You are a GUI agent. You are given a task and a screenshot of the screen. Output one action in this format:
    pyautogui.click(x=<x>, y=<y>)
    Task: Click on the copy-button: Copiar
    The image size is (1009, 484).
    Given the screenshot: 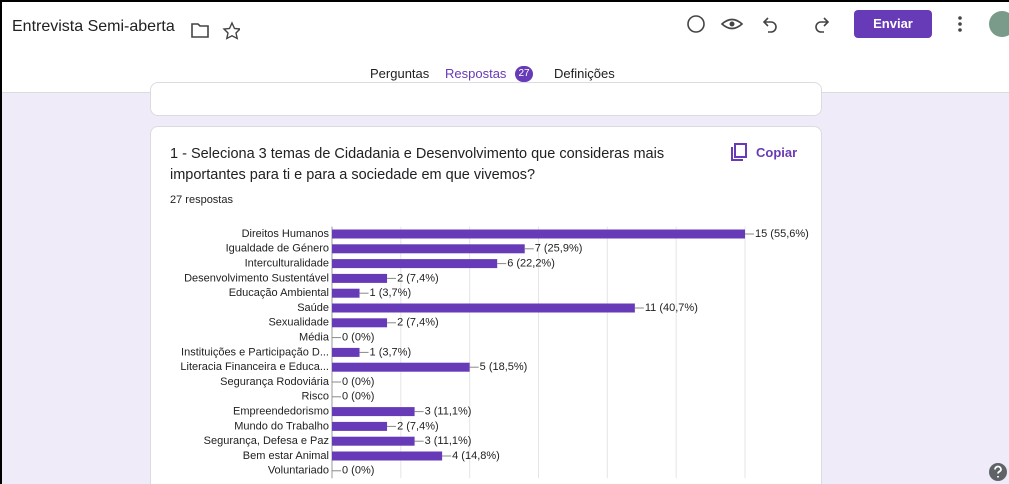 What is the action you would take?
    pyautogui.click(x=777, y=152)
    